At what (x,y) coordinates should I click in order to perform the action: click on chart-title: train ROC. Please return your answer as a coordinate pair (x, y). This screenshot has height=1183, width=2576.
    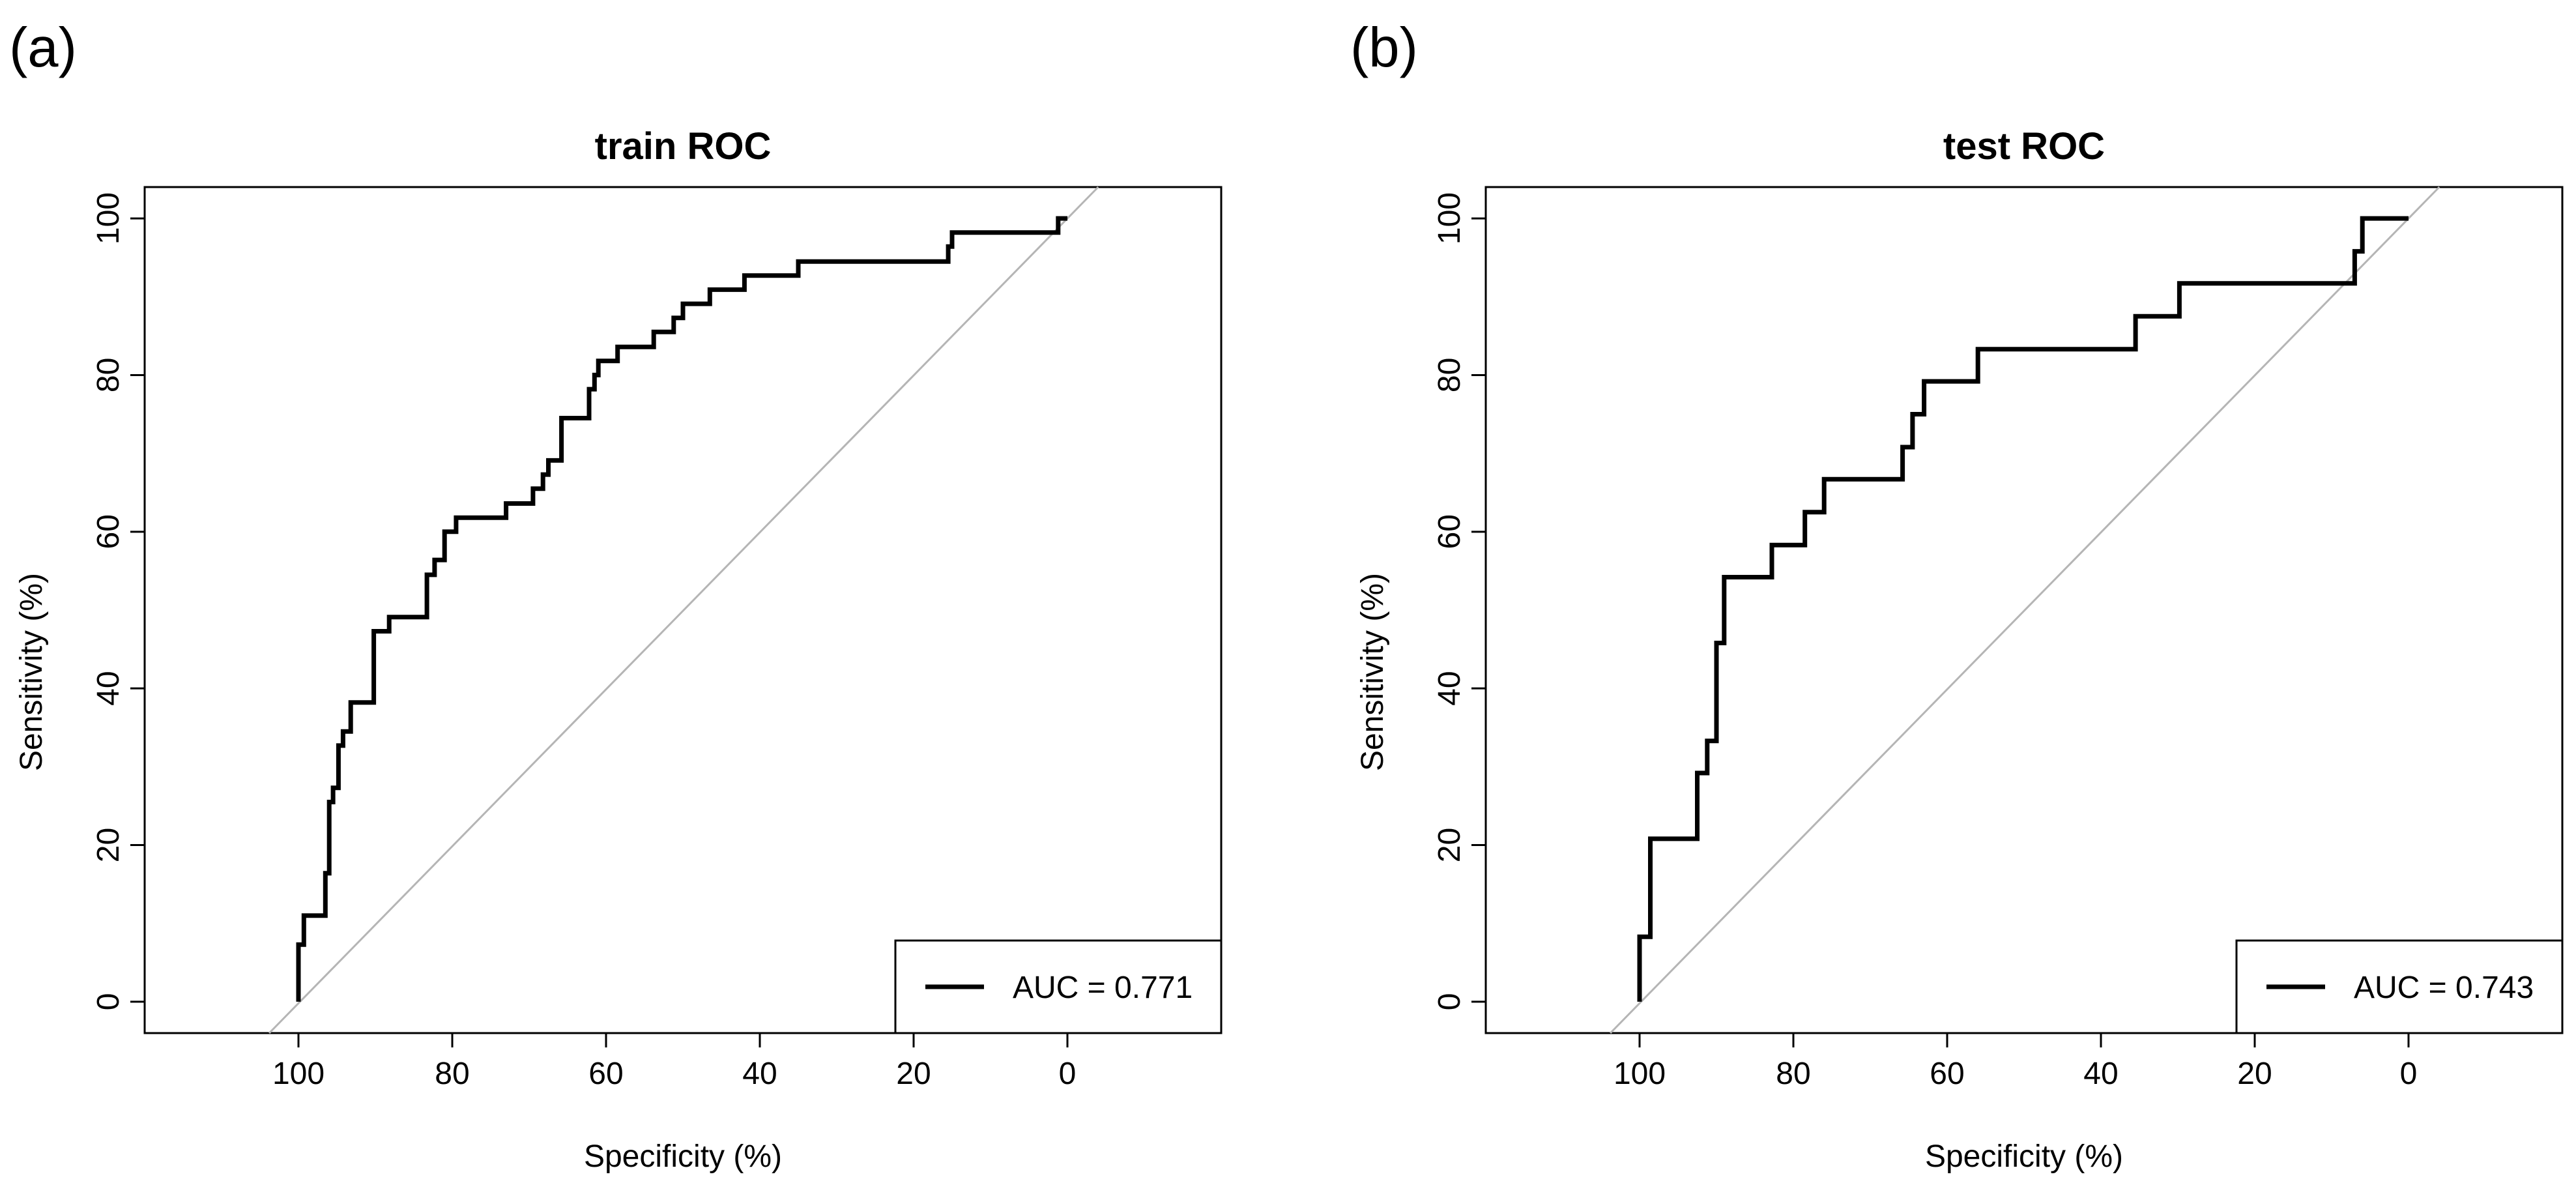
    Looking at the image, I should click on (683, 146).